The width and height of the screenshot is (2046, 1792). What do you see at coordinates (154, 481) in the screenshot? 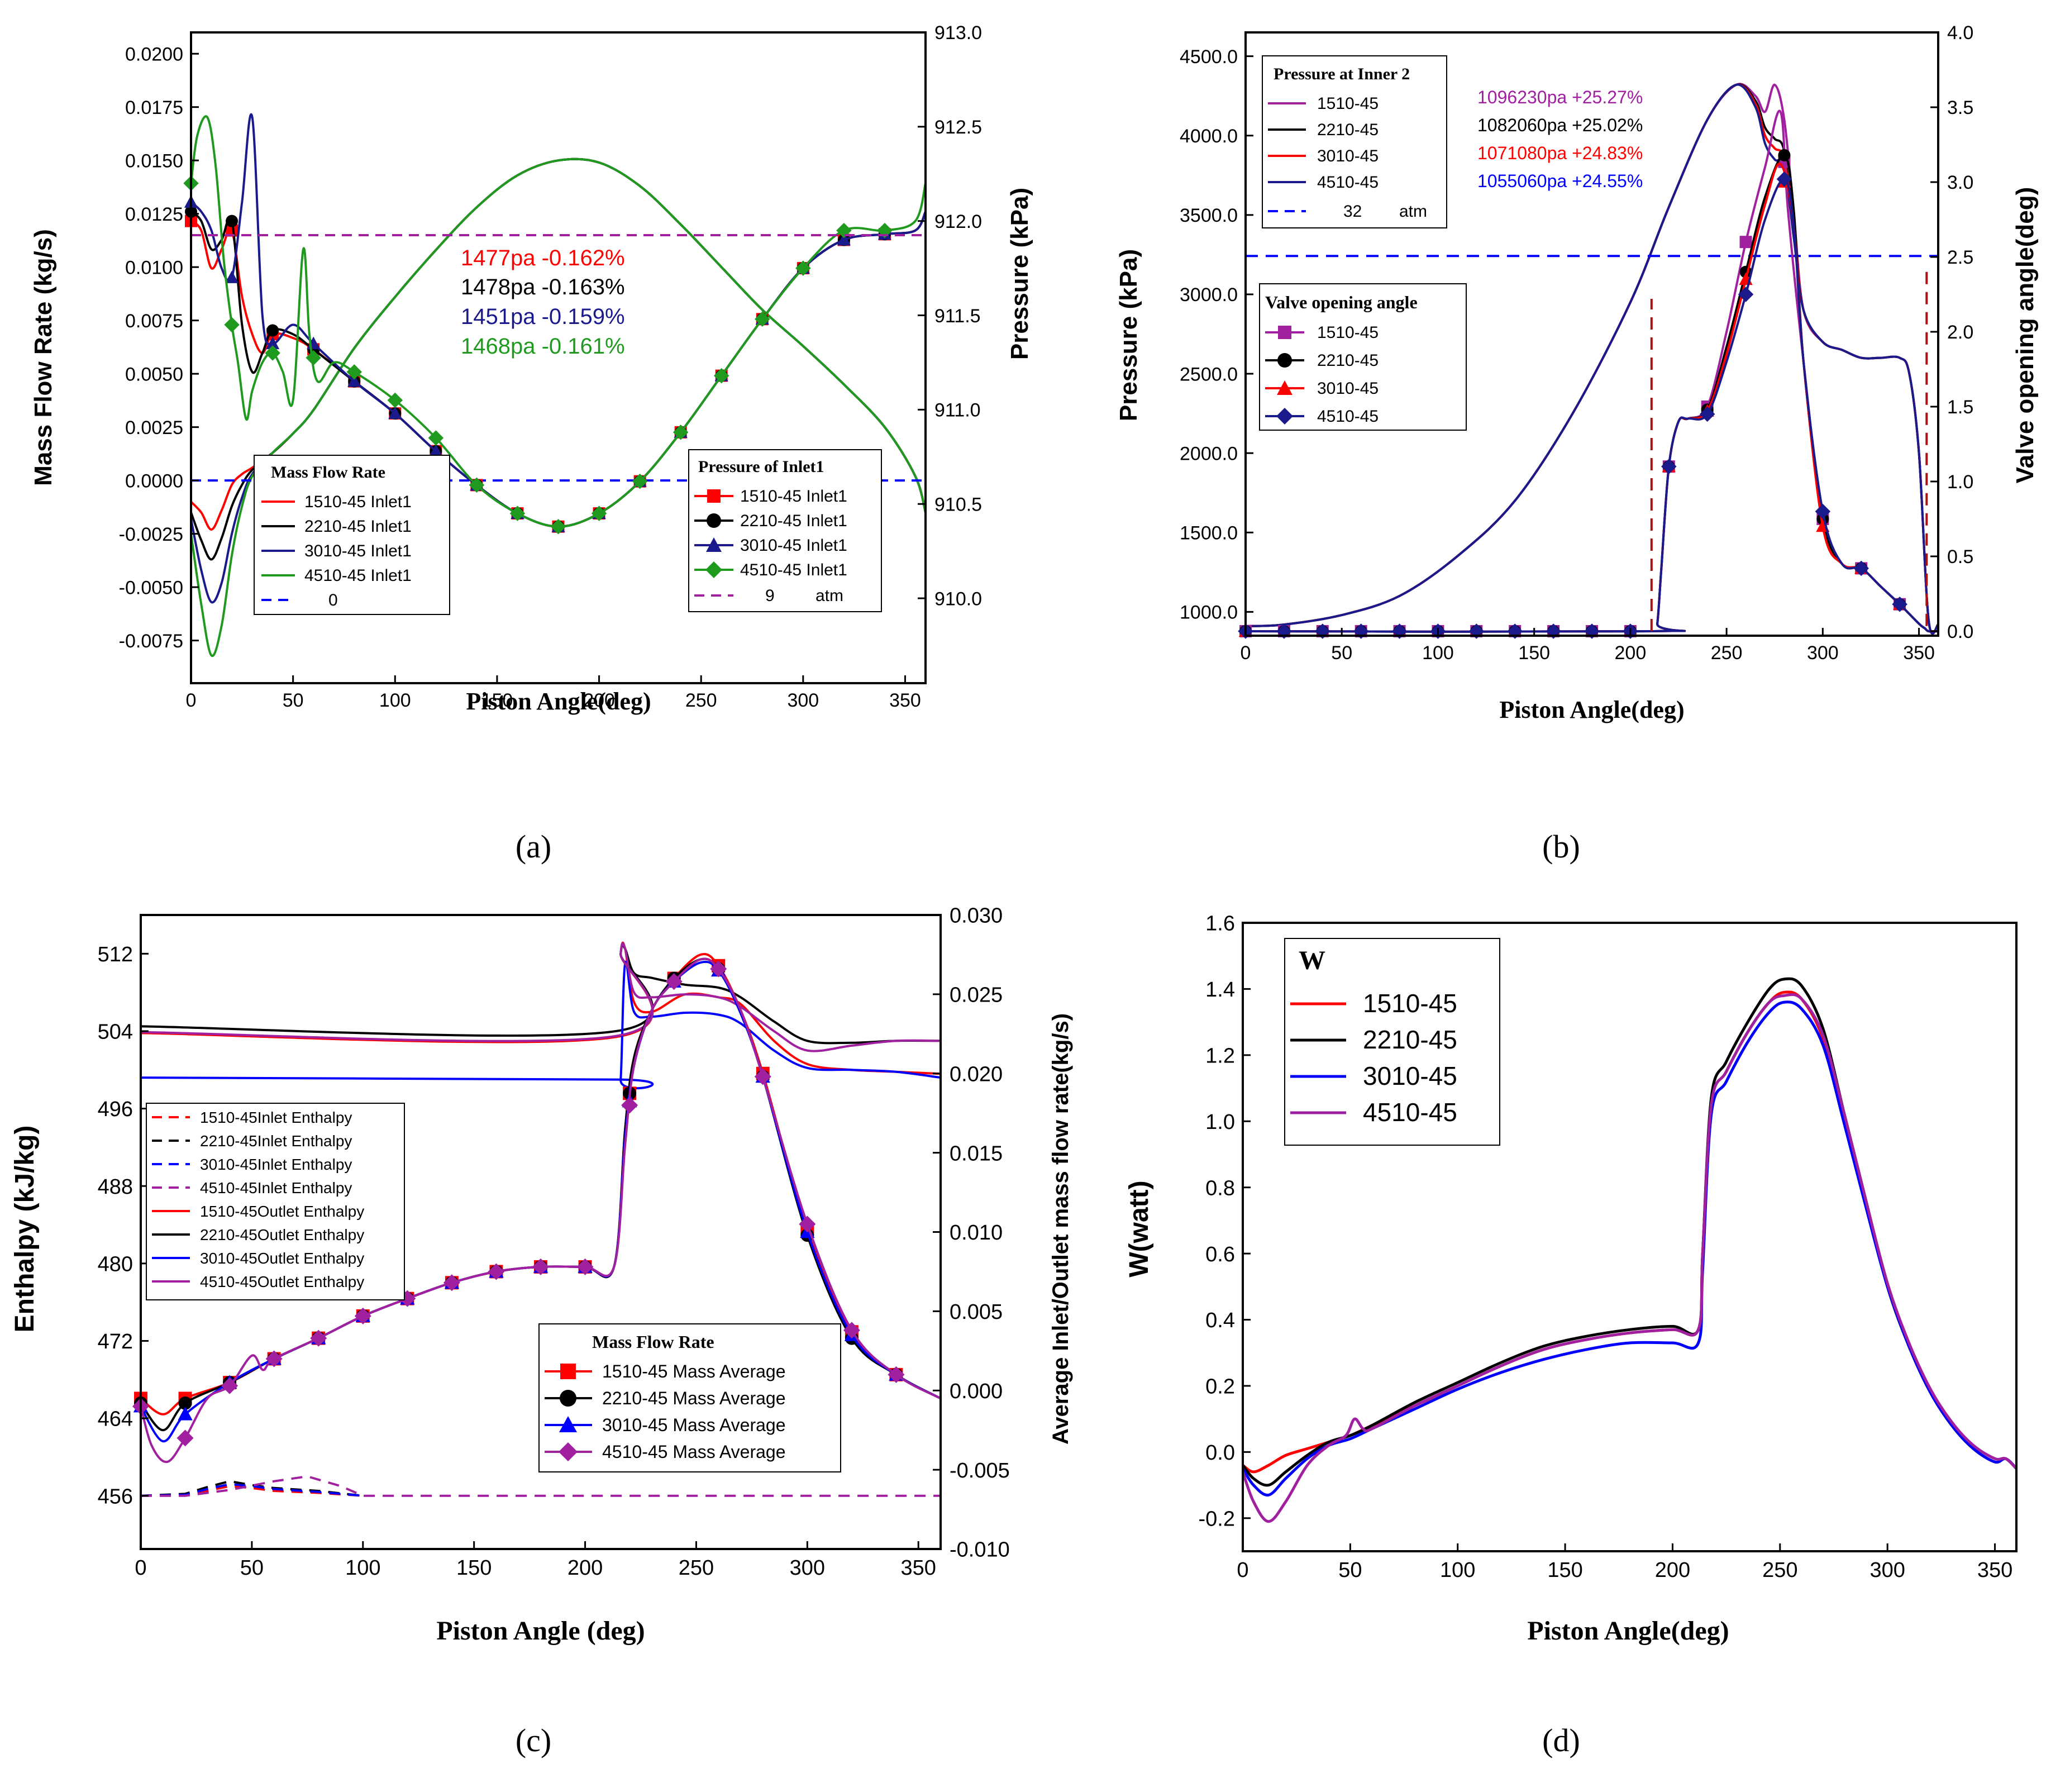
I see `y-tick-label: 0.0000` at bounding box center [154, 481].